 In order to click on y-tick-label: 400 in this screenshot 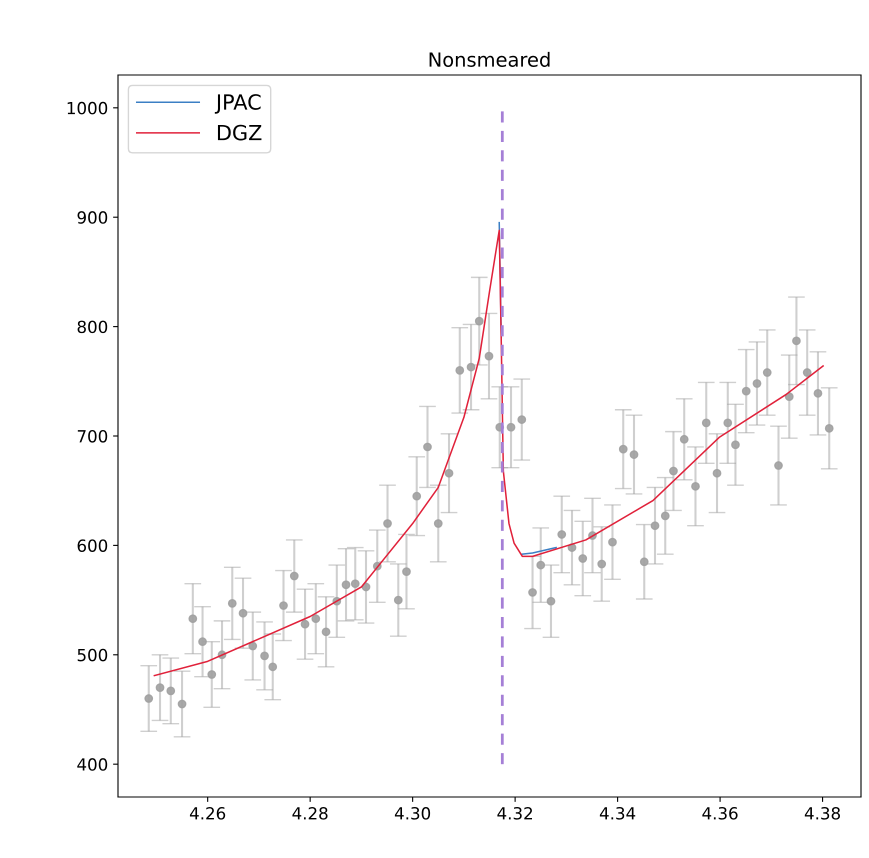, I will do `click(92, 764)`.